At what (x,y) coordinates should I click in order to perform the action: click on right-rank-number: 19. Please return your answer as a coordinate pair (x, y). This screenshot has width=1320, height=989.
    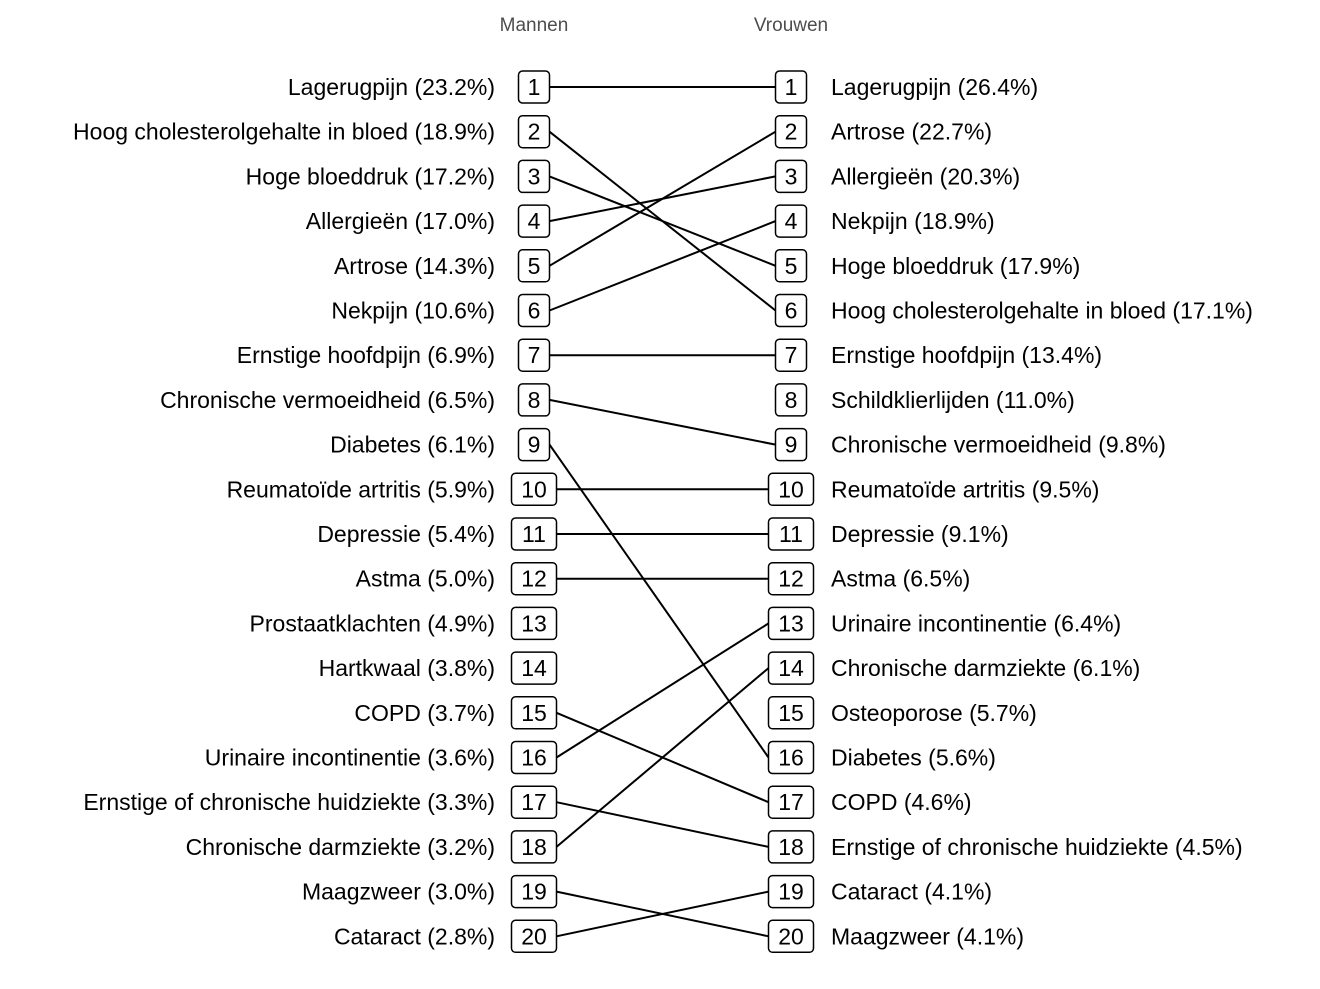
    Looking at the image, I should click on (791, 892).